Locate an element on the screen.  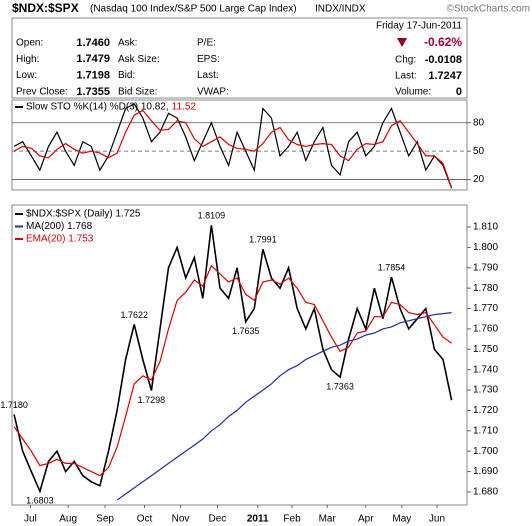
quote-label: Low: is located at coordinates (26, 75).